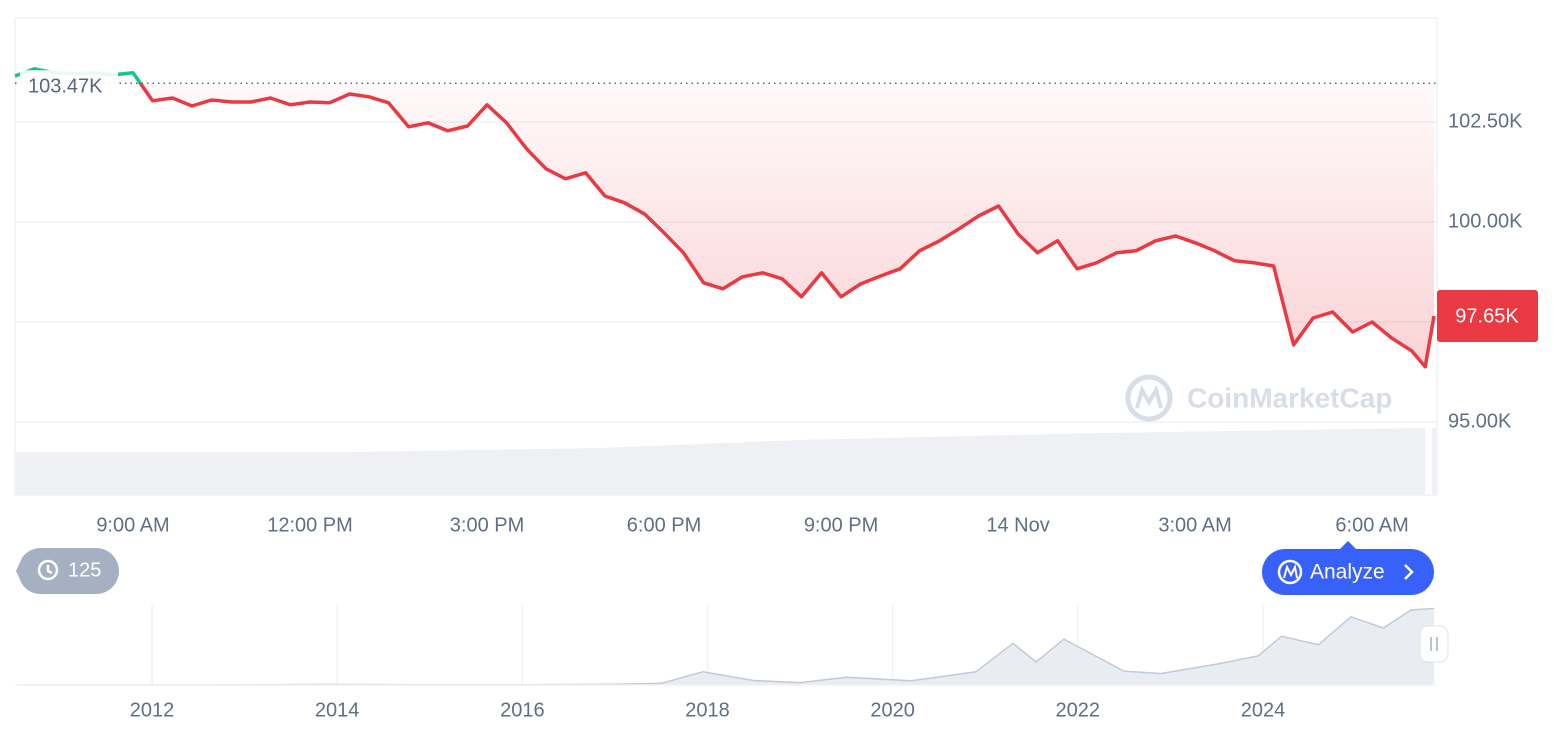  Describe the element at coordinates (707, 710) in the screenshot. I see `x-tick-label: 2018` at that location.